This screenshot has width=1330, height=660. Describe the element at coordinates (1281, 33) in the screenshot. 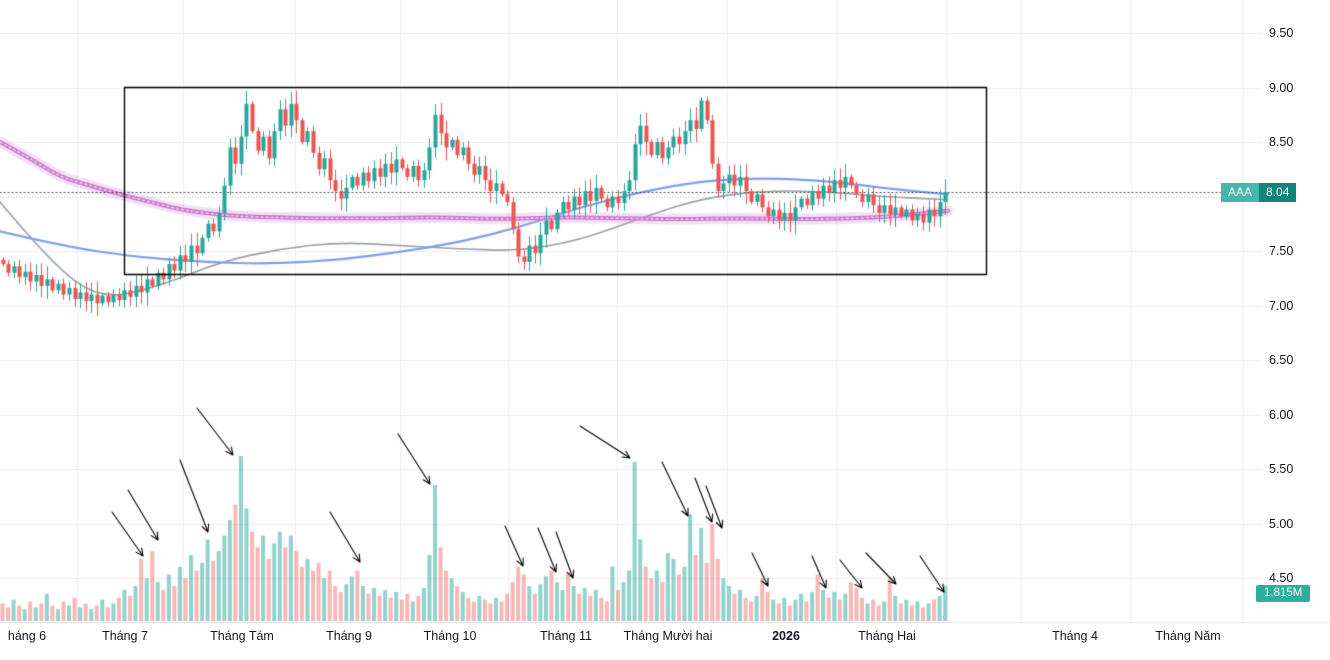

I see `price-axis-label: 9.50` at that location.